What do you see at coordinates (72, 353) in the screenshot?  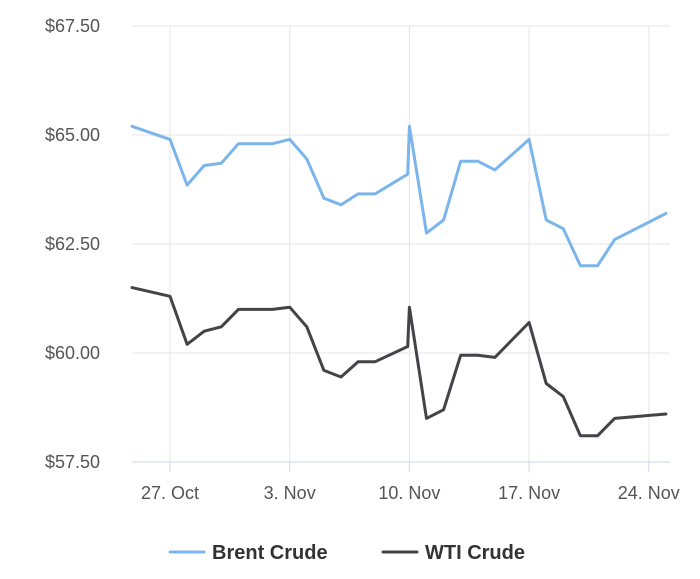 I see `y-tick-label: $60.00` at bounding box center [72, 353].